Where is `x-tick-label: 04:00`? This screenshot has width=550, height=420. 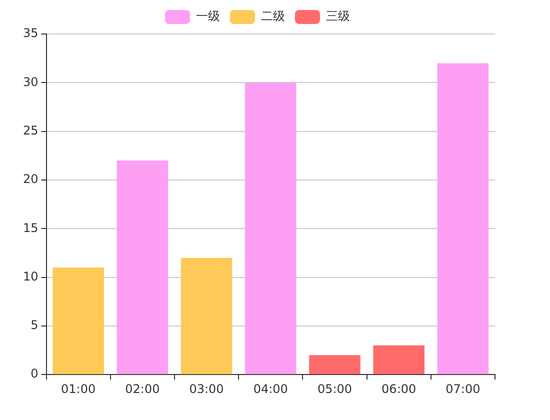 x-tick-label: 04:00 is located at coordinates (270, 389).